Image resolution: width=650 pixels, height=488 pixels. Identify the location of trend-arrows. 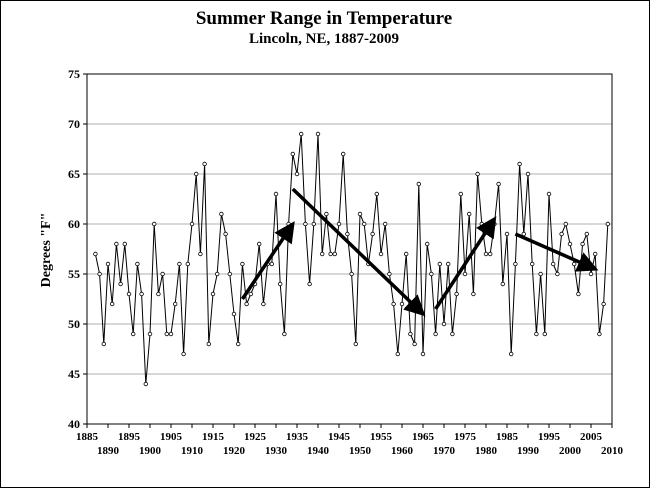
(419, 252).